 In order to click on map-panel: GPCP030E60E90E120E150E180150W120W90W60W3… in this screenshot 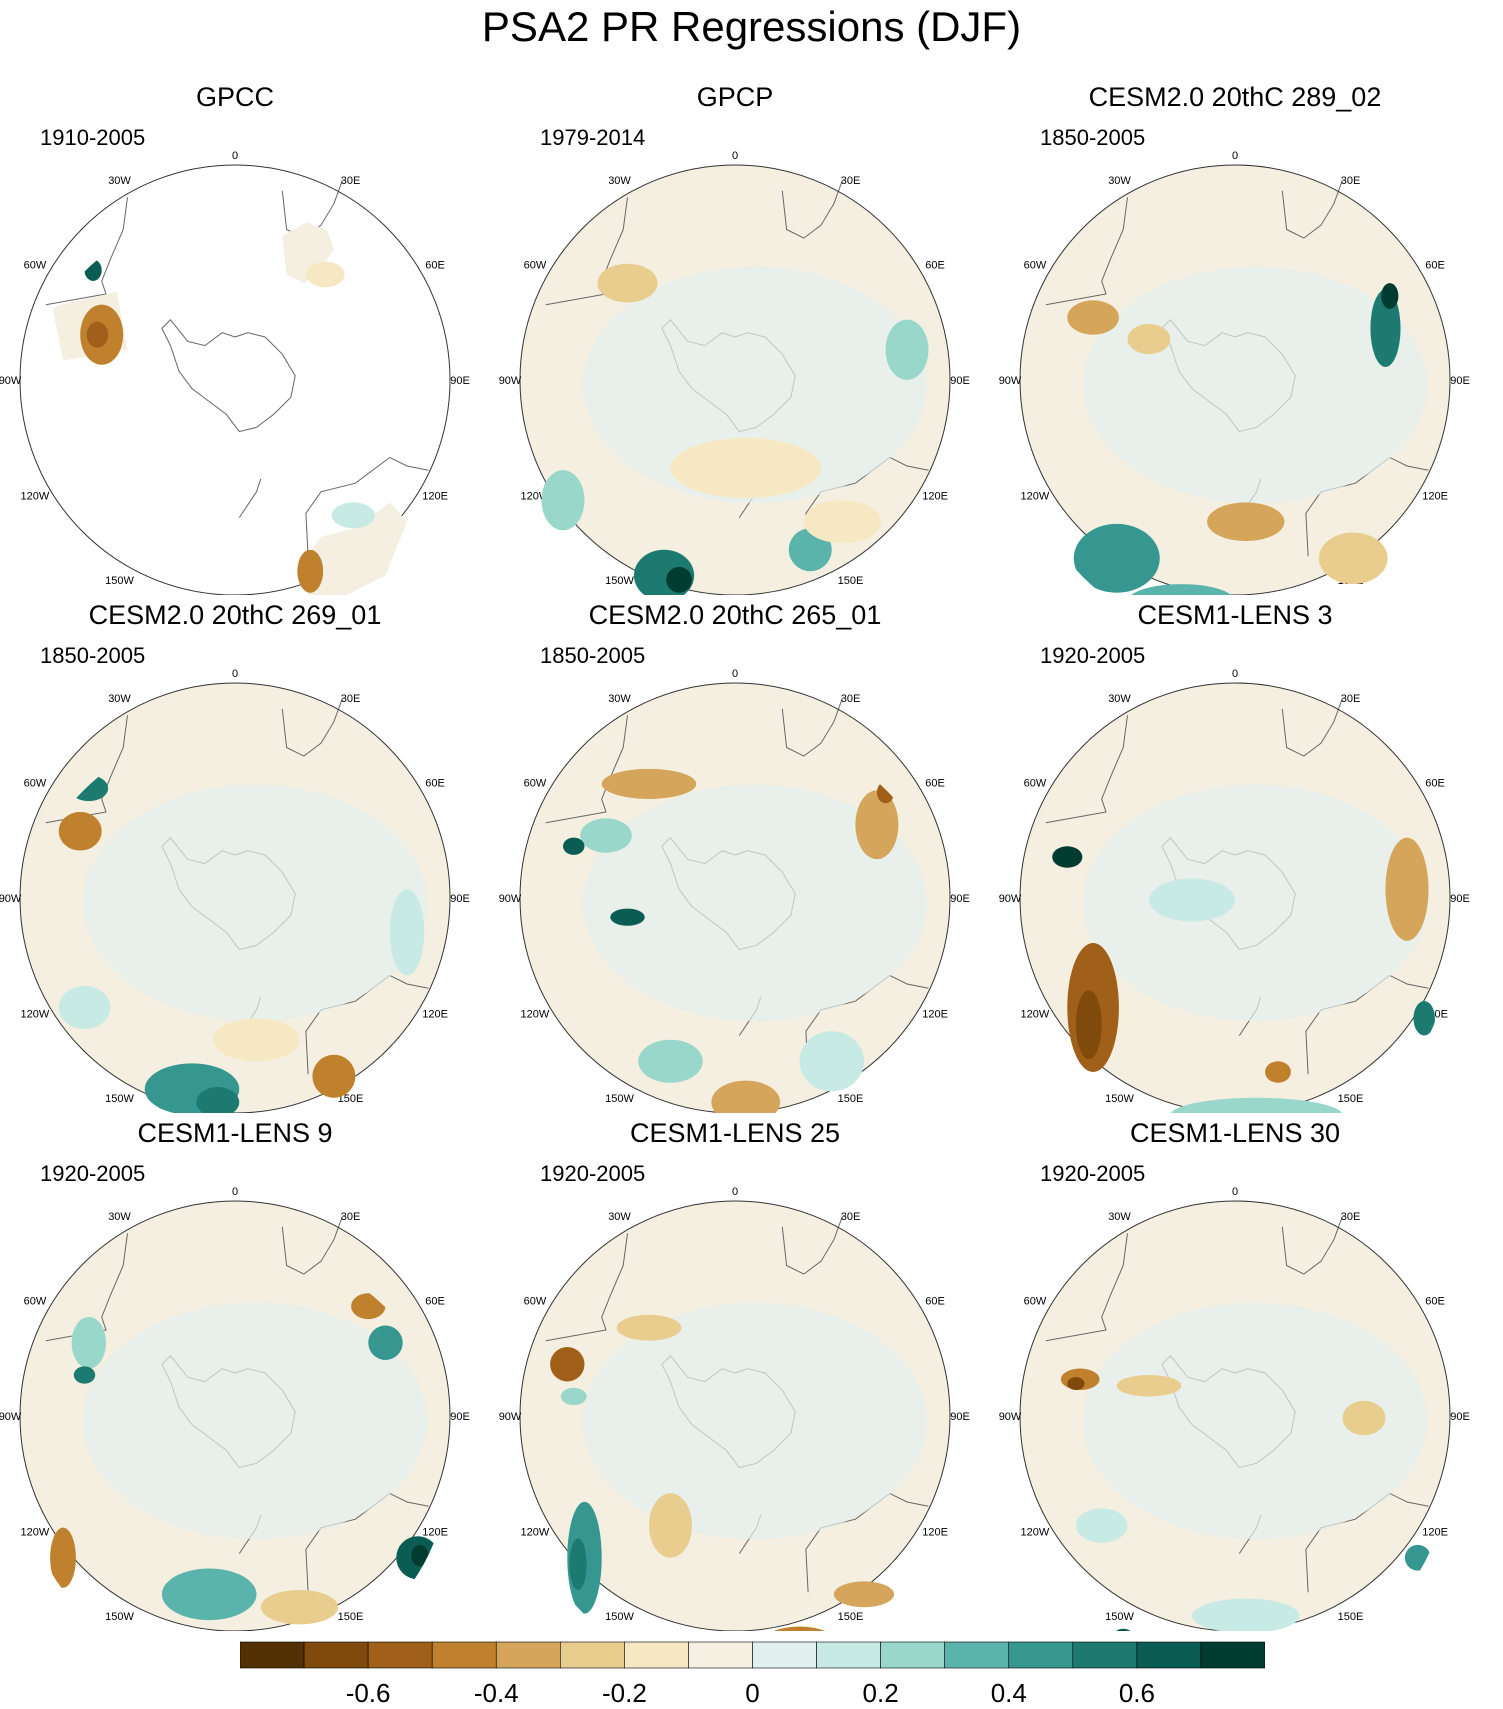, I will do `click(734, 337)`.